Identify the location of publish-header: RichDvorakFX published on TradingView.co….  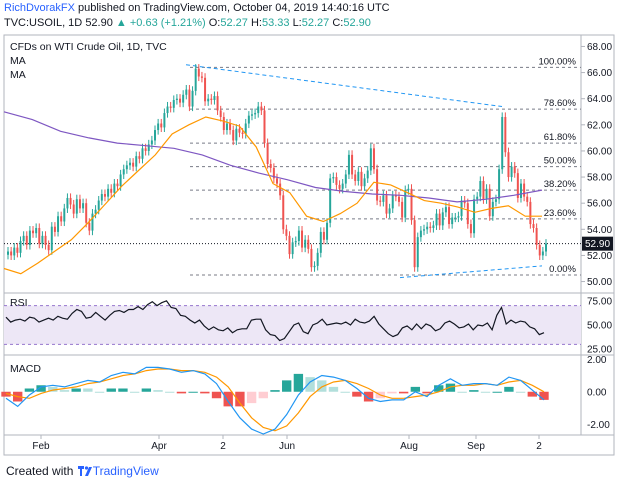
(197, 8).